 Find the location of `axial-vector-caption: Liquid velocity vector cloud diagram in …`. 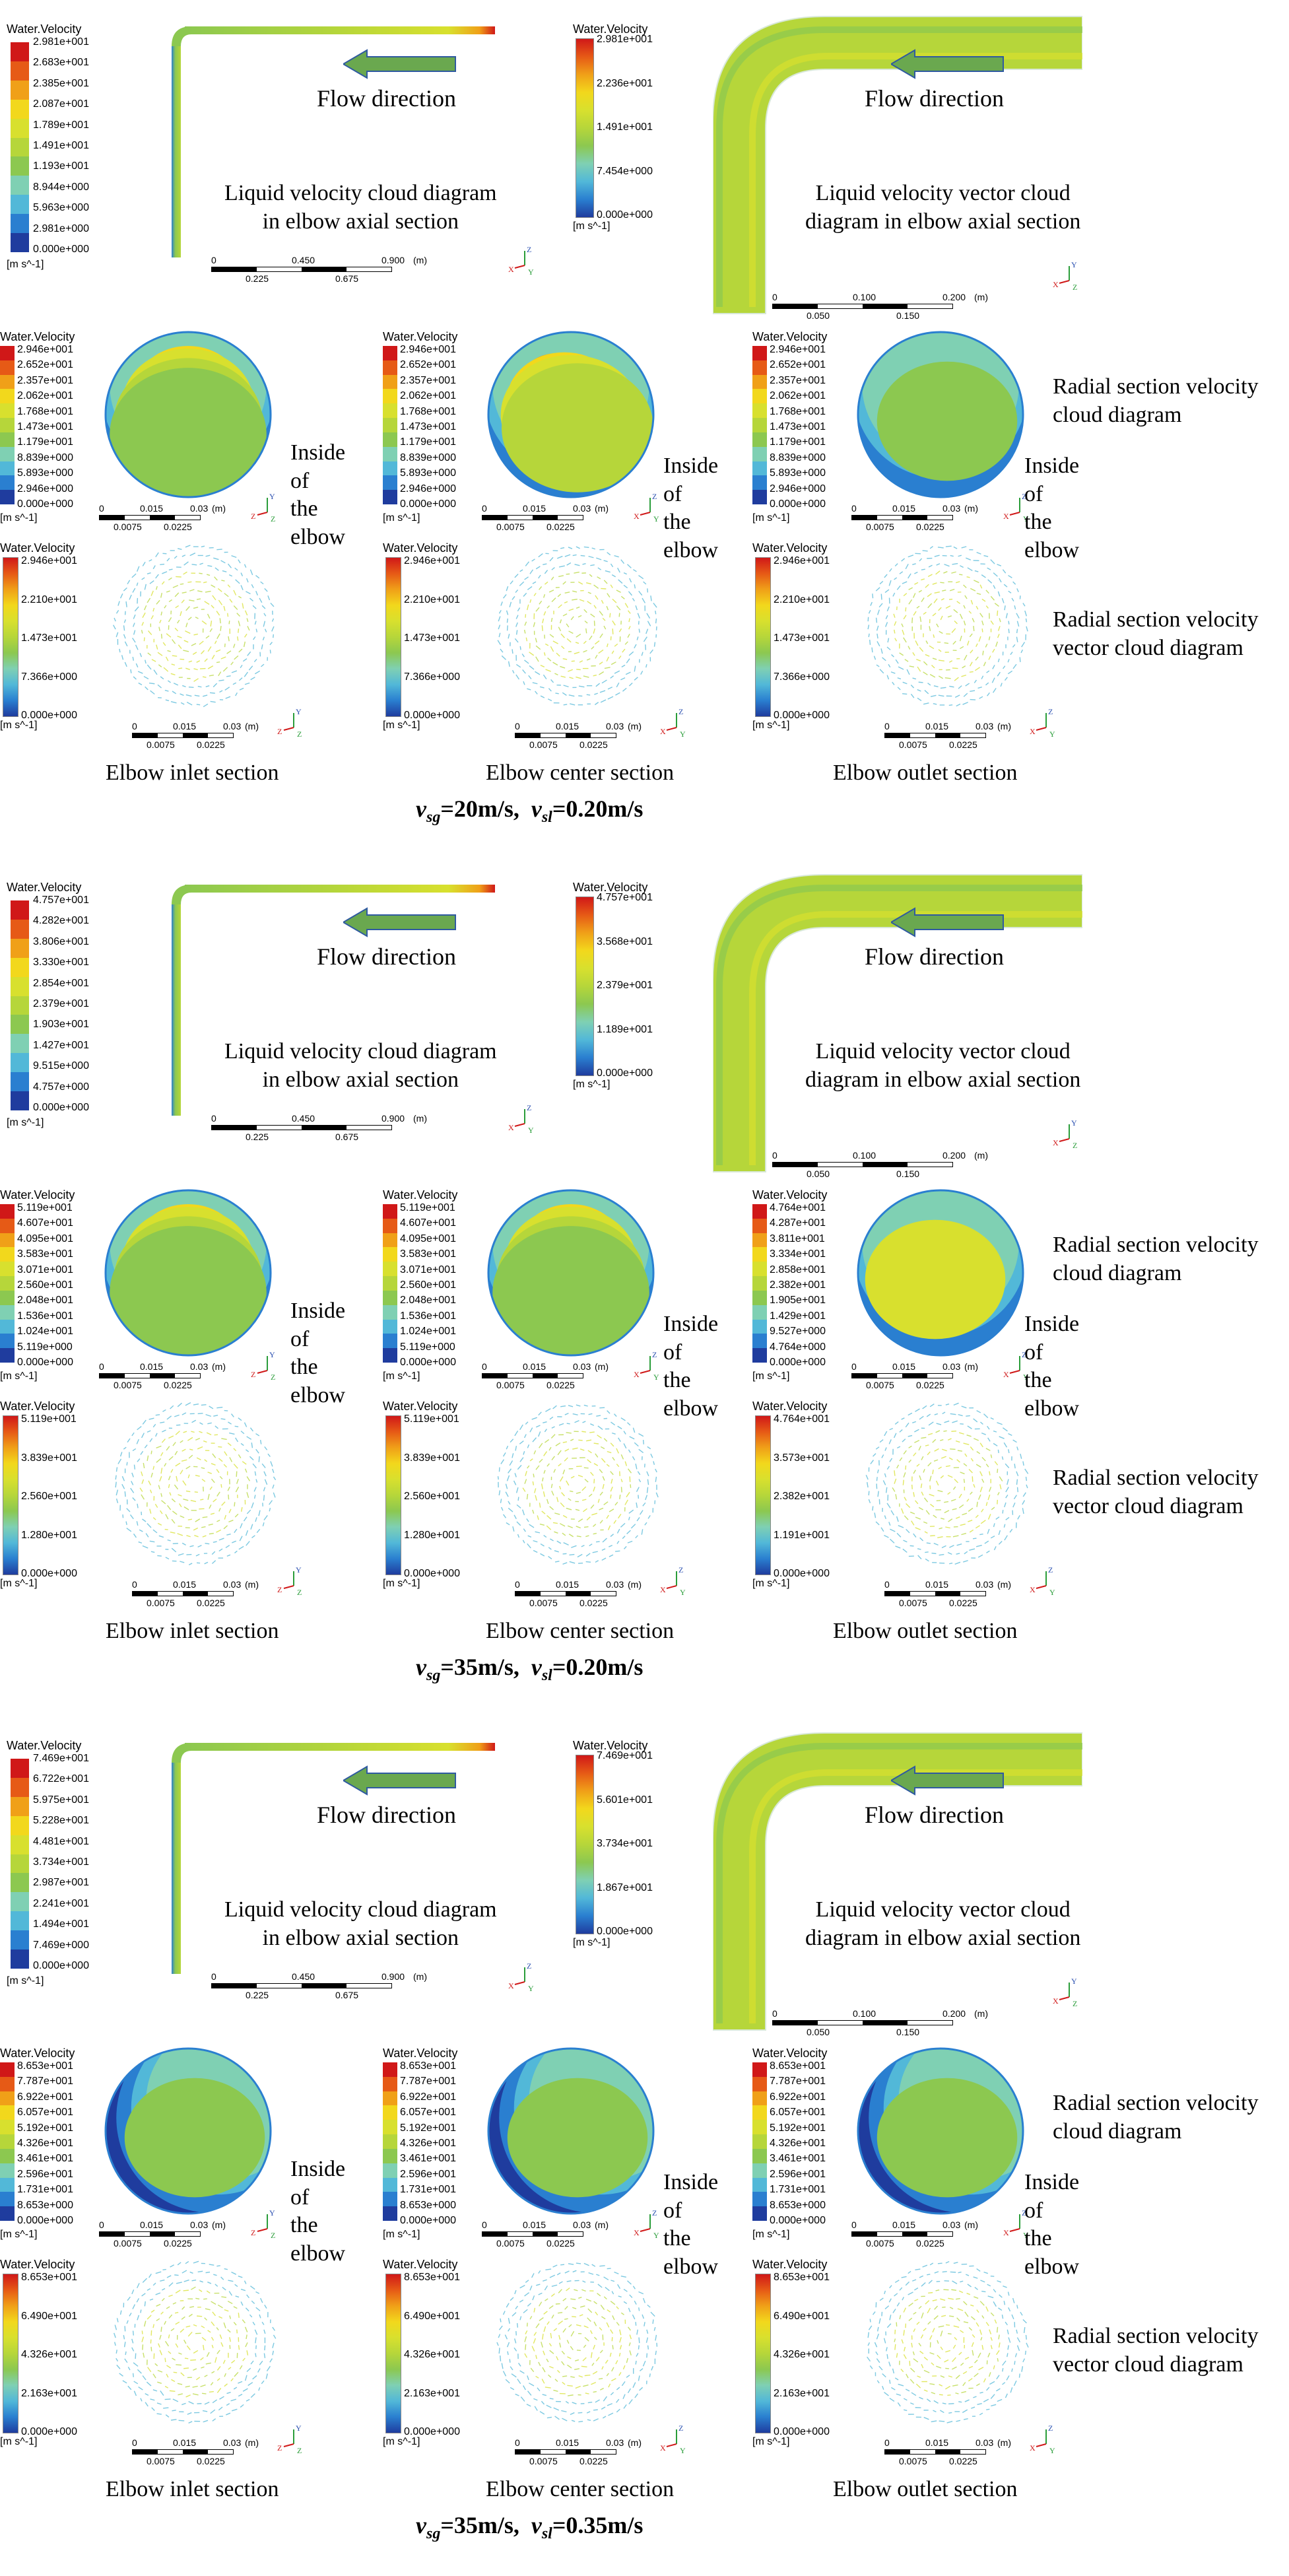

axial-vector-caption: Liquid velocity vector cloud diagram in … is located at coordinates (942, 208).